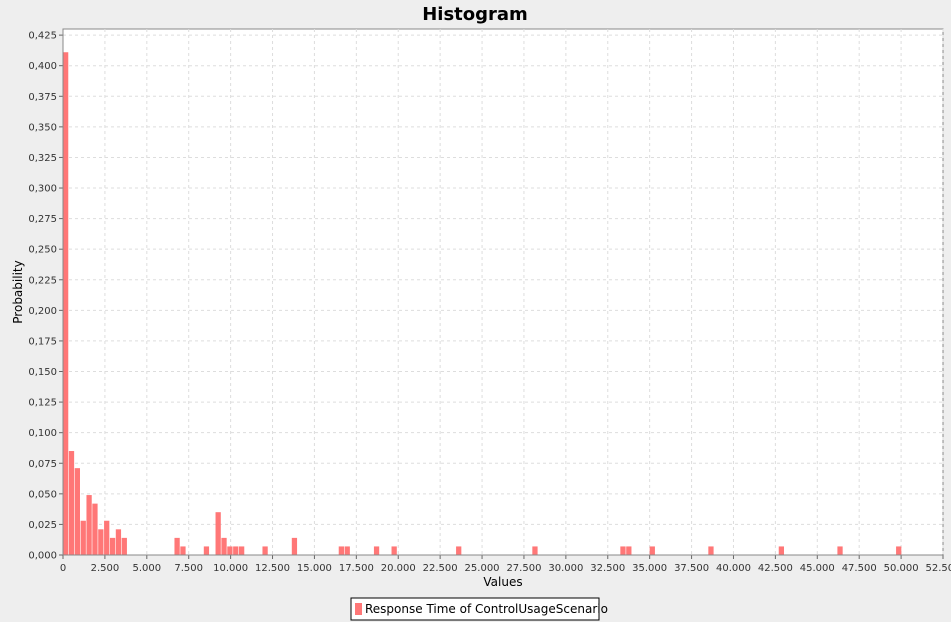  Describe the element at coordinates (523, 568) in the screenshot. I see `x-tick-label: 27.500` at that location.